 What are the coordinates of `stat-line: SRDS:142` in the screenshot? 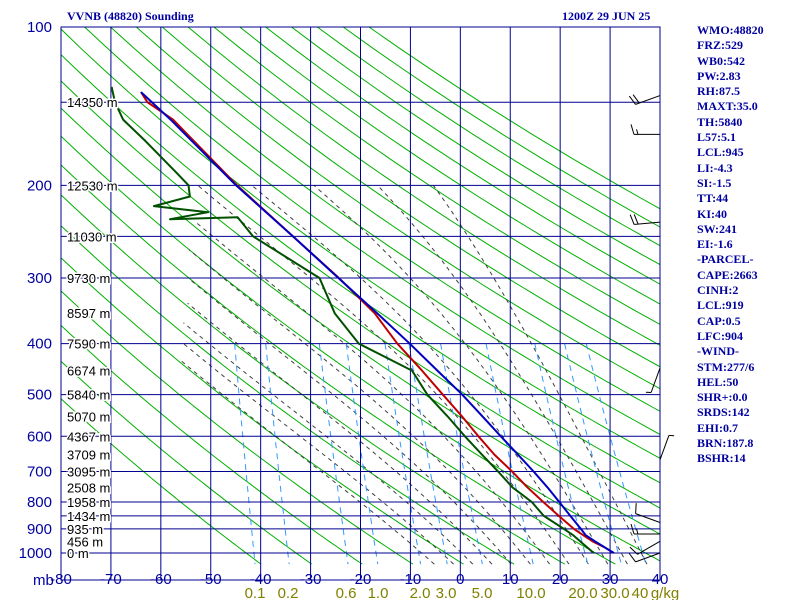 It's located at (723, 412).